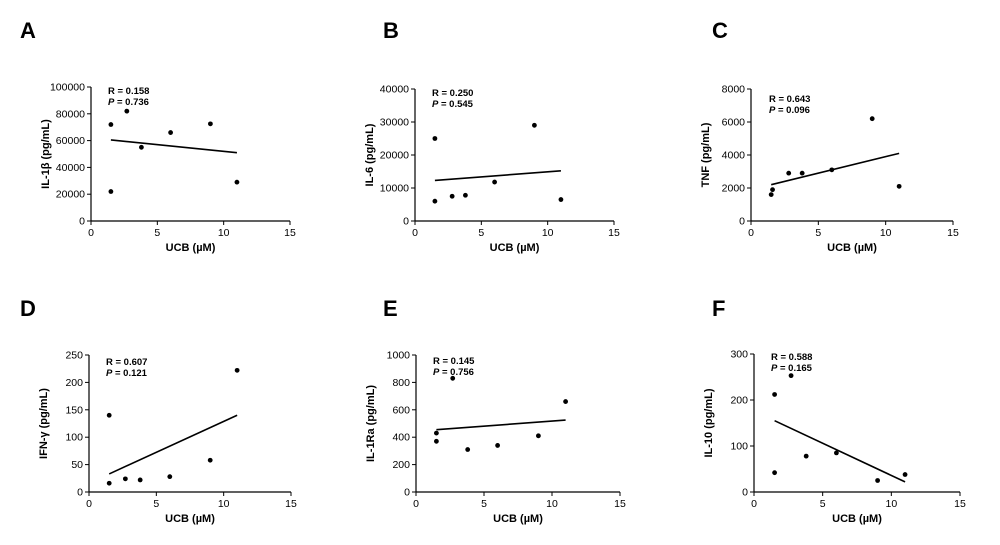 Image resolution: width=1000 pixels, height=545 pixels. I want to click on y-axis-title: IL-10 (pg/mL), so click(709, 422).